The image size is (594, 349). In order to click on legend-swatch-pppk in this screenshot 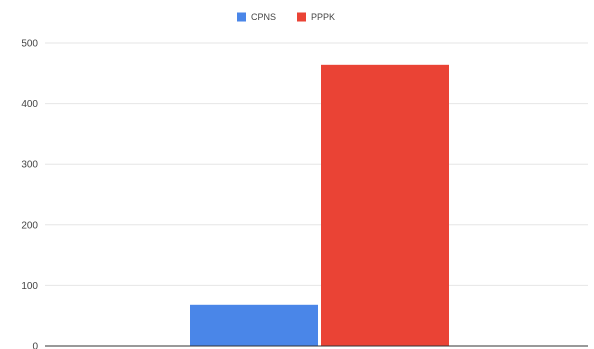, I will do `click(301, 17)`.